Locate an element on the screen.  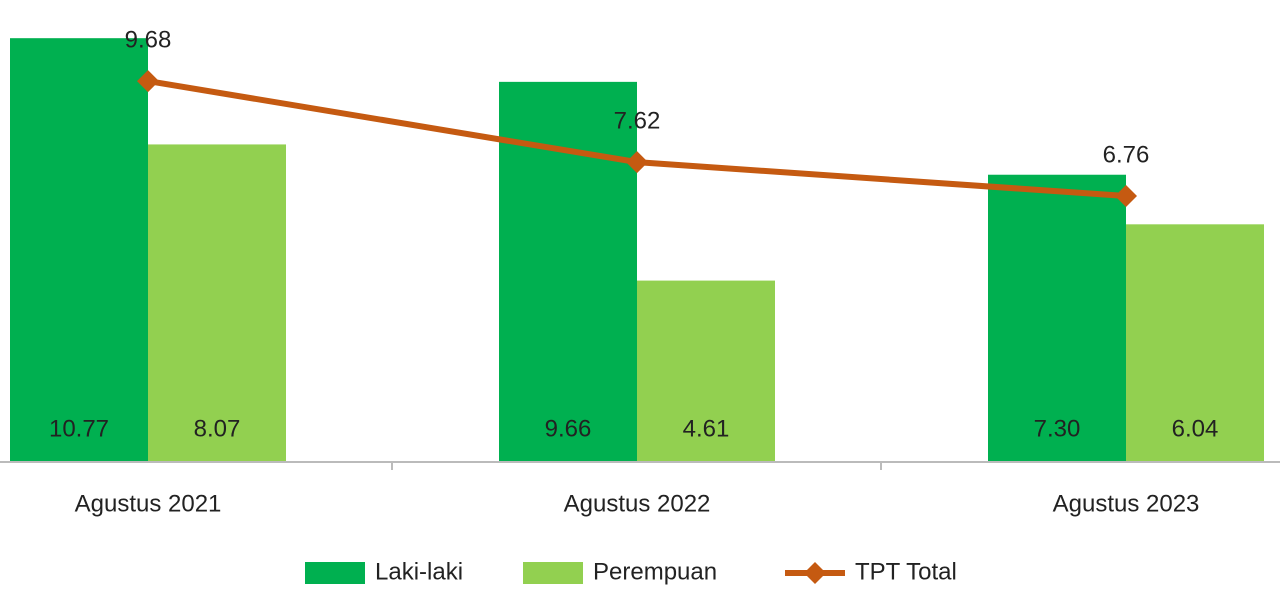
bar-value-label: 10.77 is located at coordinates (79, 428).